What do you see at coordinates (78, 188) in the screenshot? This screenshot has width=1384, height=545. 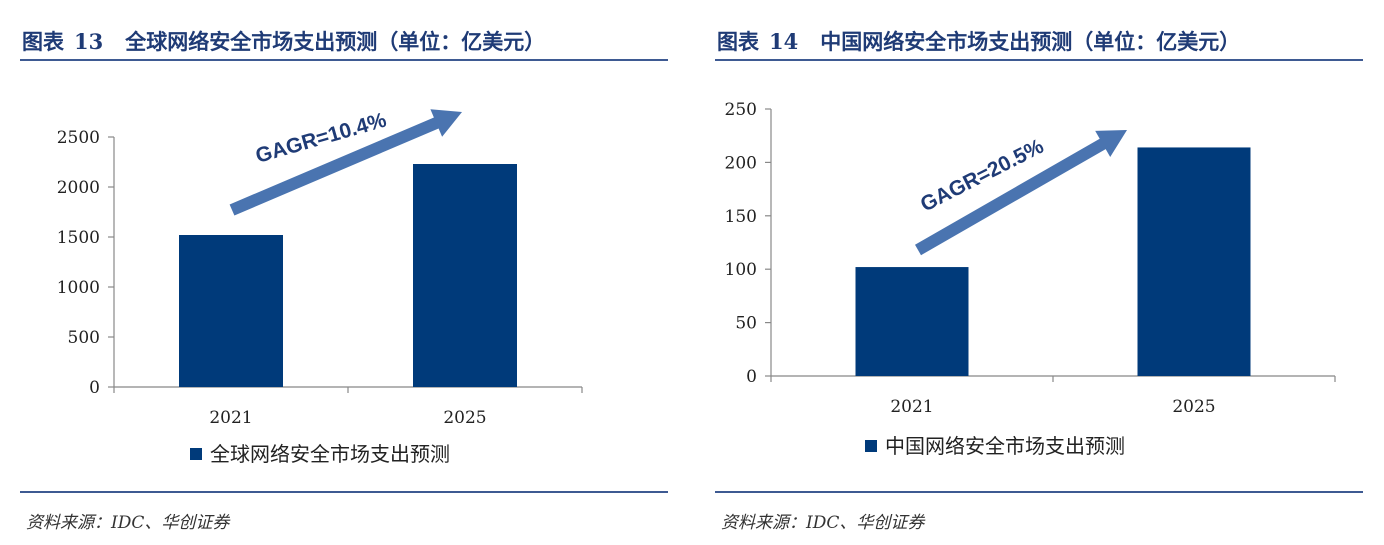 I see `y-tick-label: 2000` at bounding box center [78, 188].